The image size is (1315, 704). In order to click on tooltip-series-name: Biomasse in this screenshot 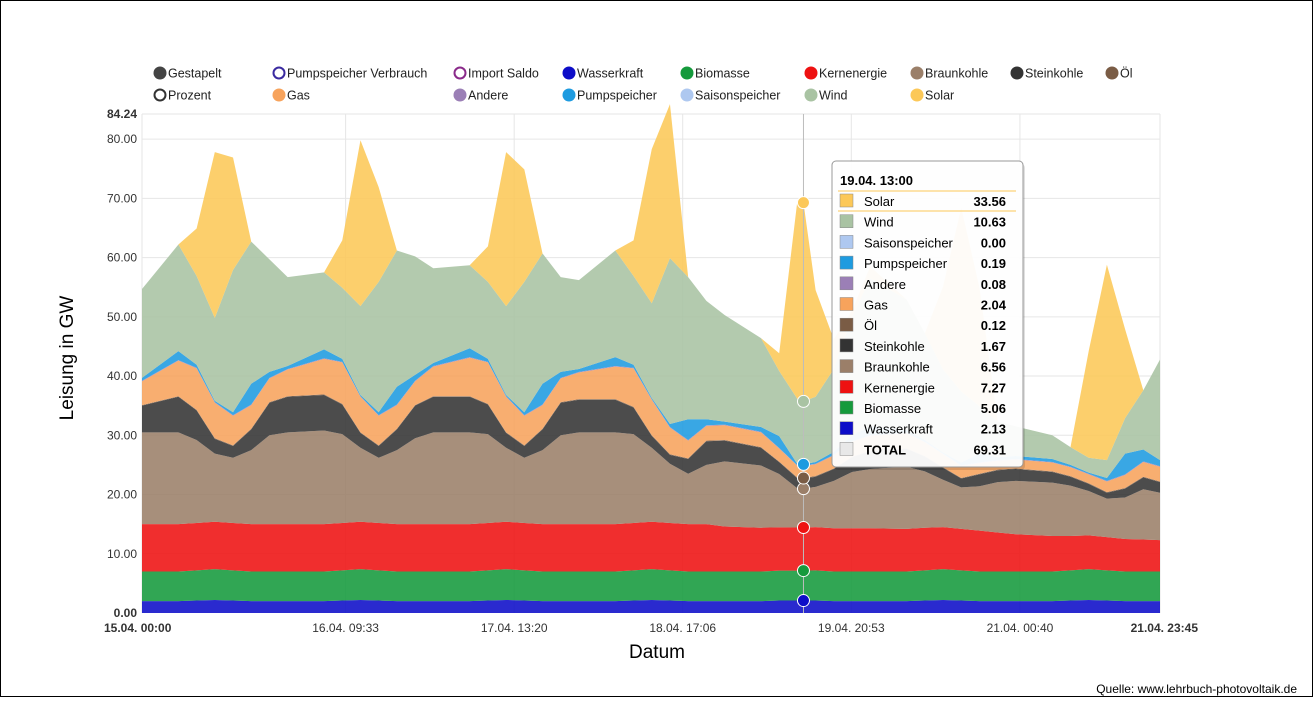, I will do `click(892, 408)`.